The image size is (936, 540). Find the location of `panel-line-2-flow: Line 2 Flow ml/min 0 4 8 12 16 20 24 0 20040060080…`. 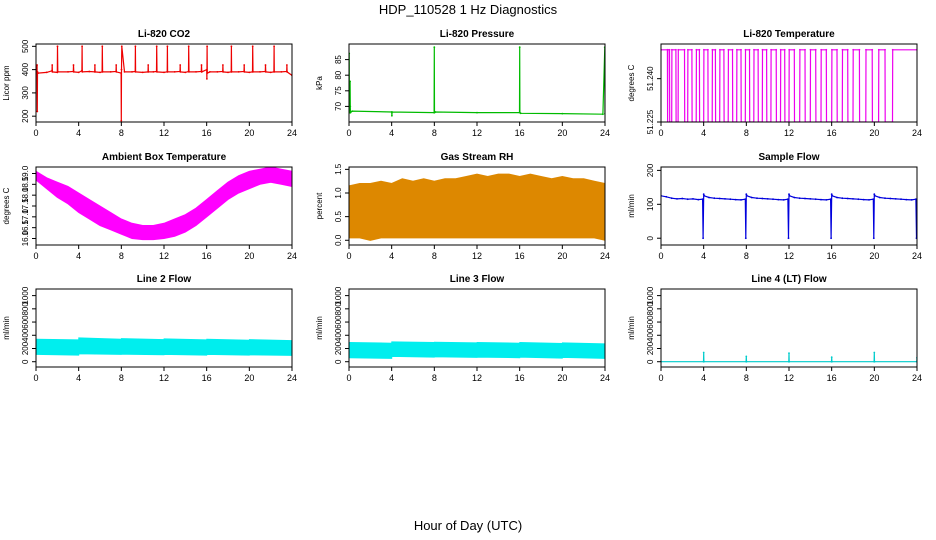

panel-line-2-flow: Line 2 Flow ml/min 0 4 8 12 16 20 24 0 20040060080… is located at coordinates (149, 328).